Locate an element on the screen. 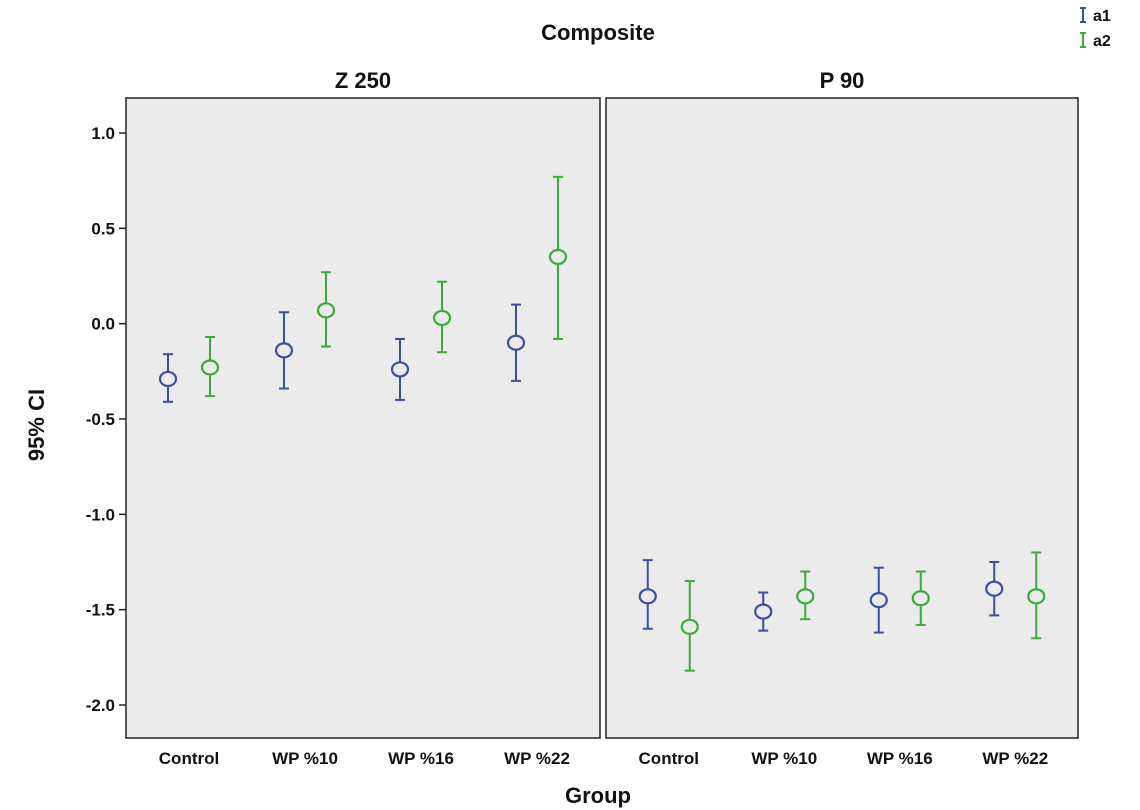  legend-label-a2: a2 is located at coordinates (1102, 41).